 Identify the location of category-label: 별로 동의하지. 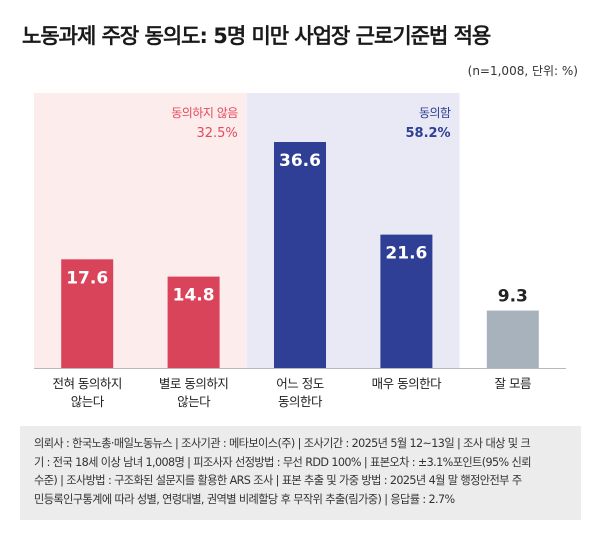
(193, 383).